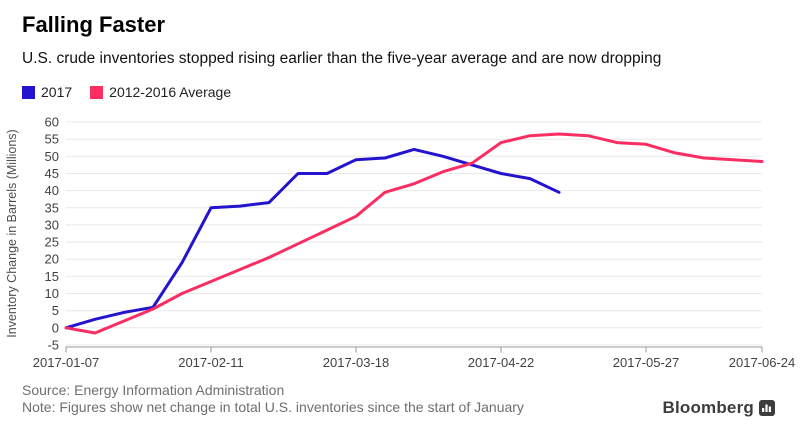 This screenshot has height=439, width=800. What do you see at coordinates (94, 24) in the screenshot?
I see `chart-title: Falling Faster` at bounding box center [94, 24].